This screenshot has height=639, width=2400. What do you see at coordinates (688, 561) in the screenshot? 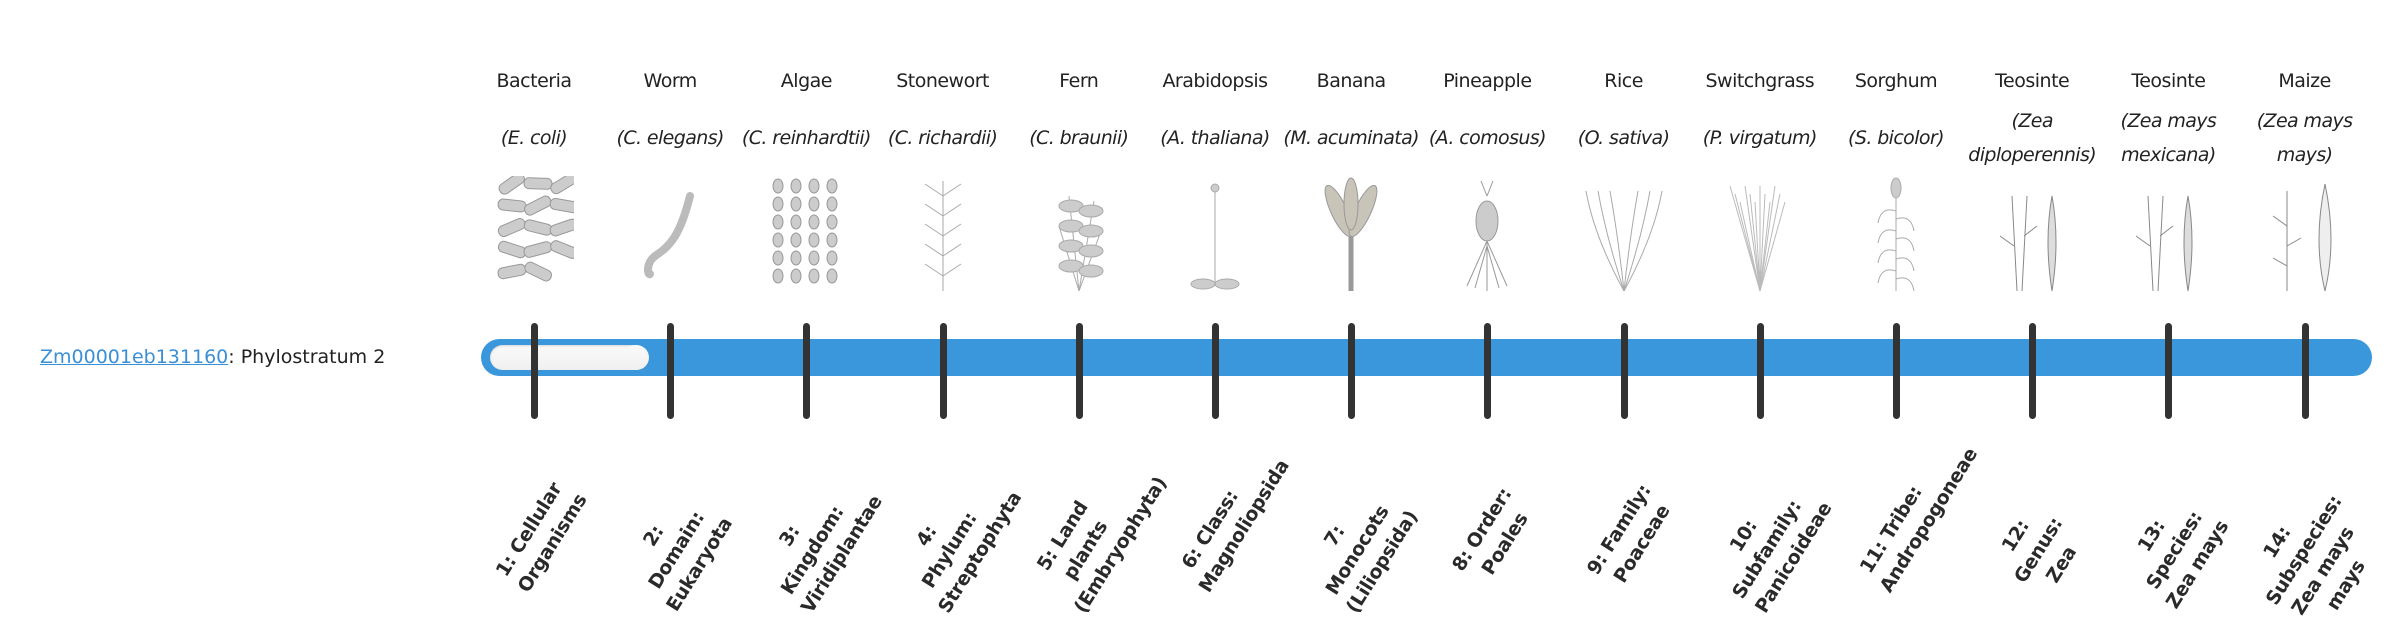
I see `stratum-label: 2: Domain: Eukaryota` at bounding box center [688, 561].